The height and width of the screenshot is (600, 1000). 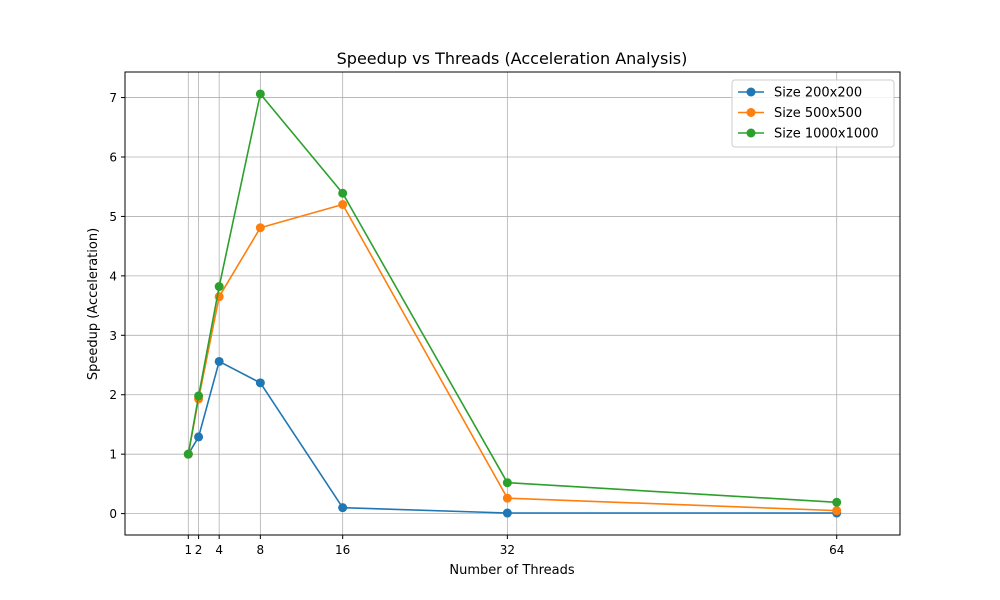 I want to click on legend-item: Size 200x200, so click(x=800, y=93).